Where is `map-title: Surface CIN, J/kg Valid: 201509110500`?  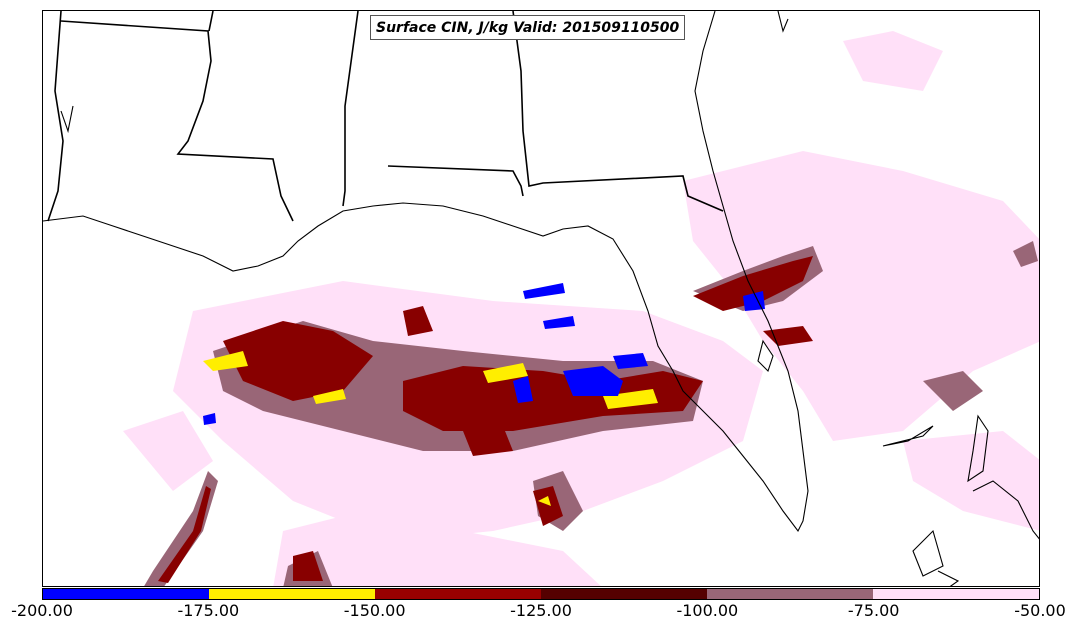
map-title: Surface CIN, J/kg Valid: 201509110500 is located at coordinates (528, 27).